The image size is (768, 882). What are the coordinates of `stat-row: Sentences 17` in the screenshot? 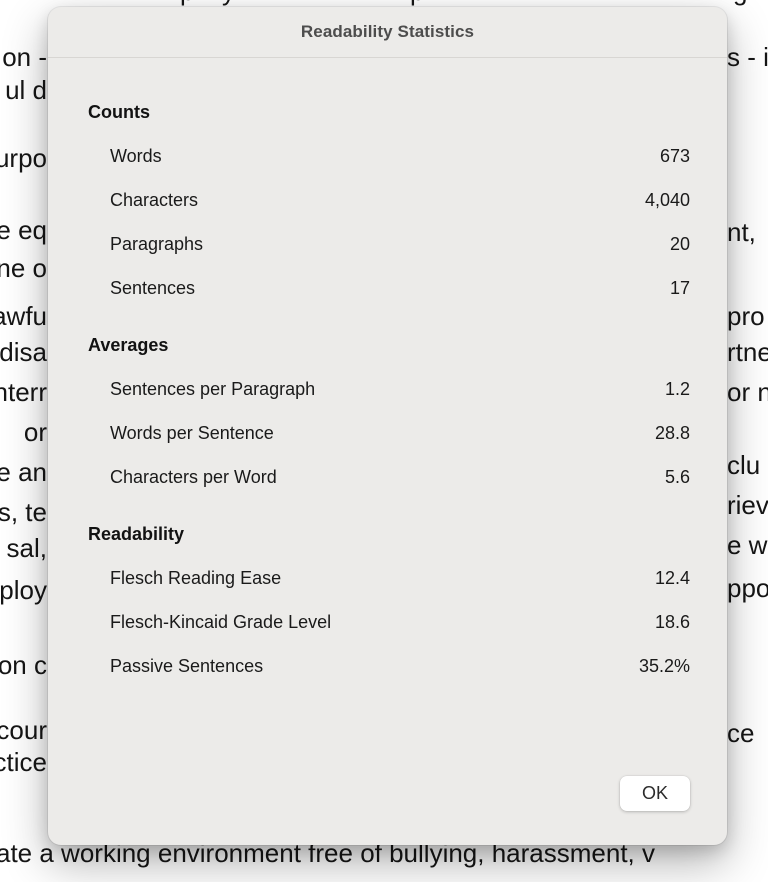 It's located at (389, 288).